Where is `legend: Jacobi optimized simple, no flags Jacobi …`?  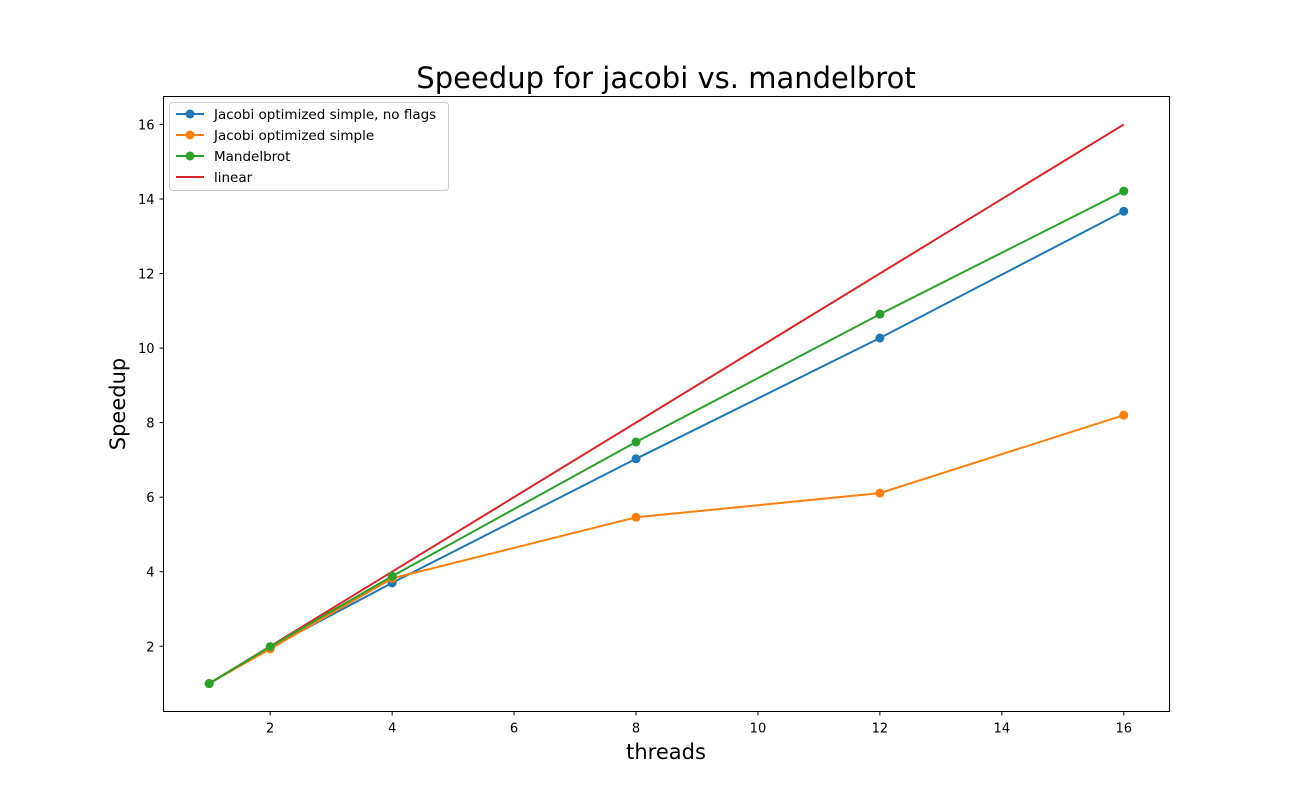 legend: Jacobi optimized simple, no flags Jacobi … is located at coordinates (309, 146).